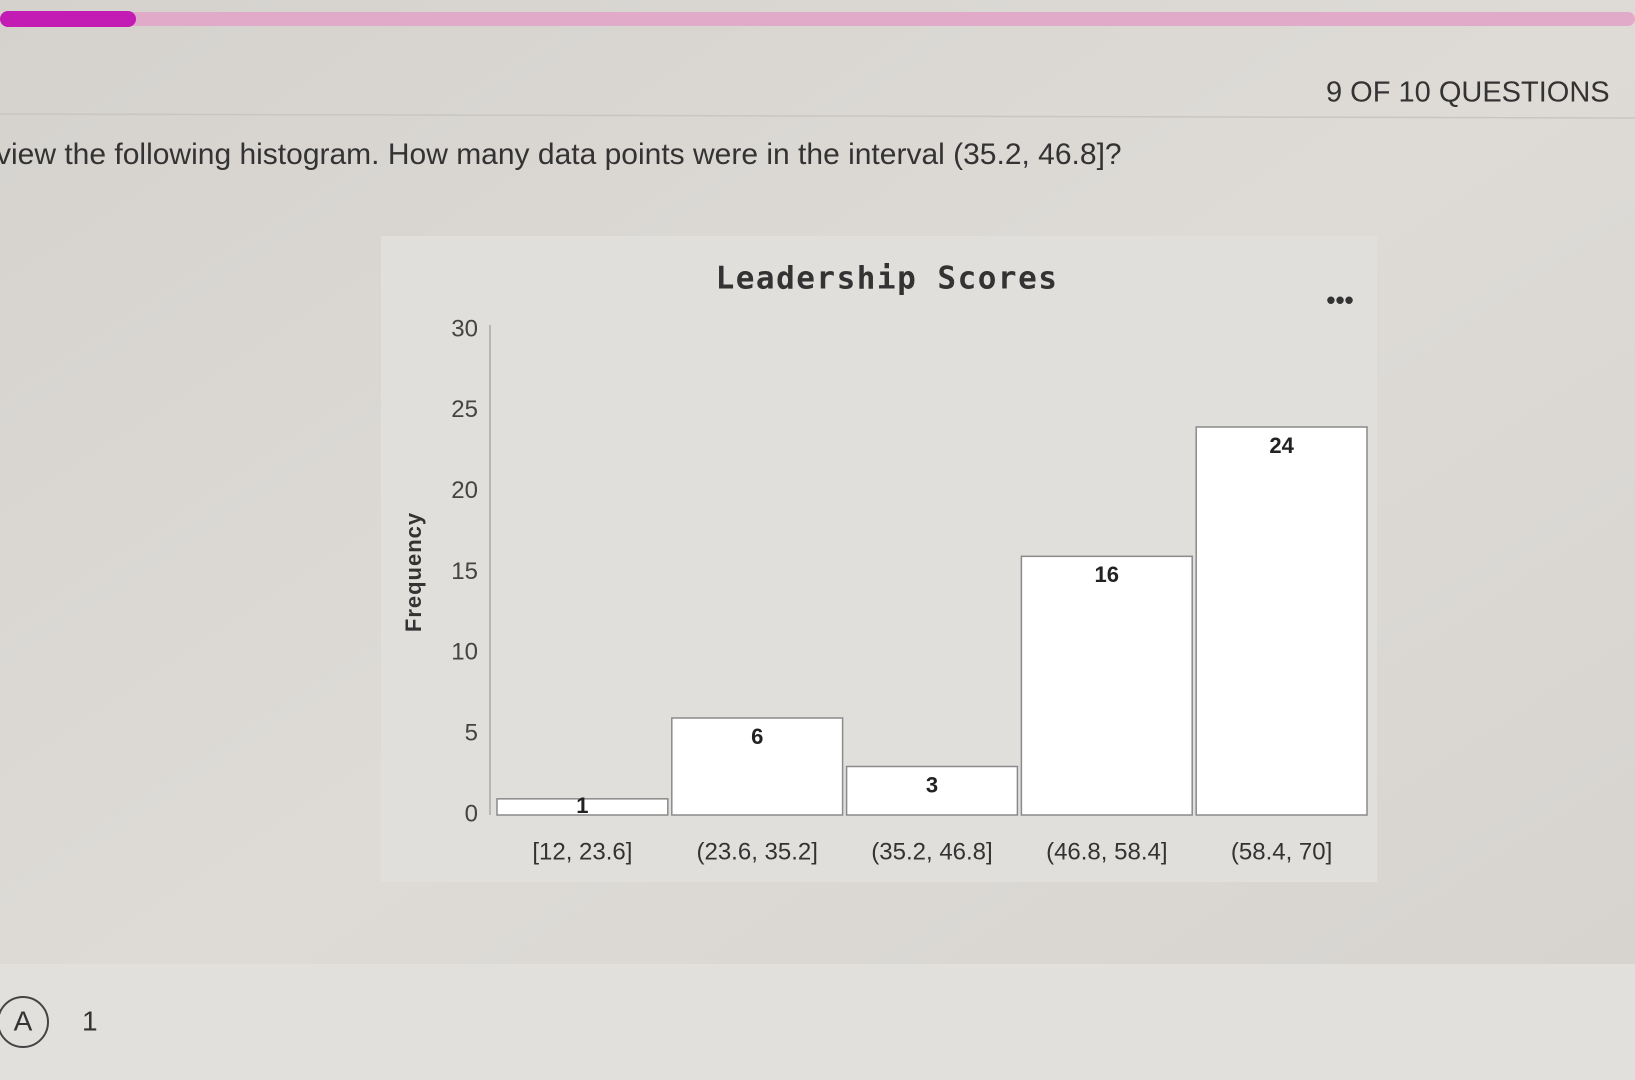 The height and width of the screenshot is (1080, 1635). What do you see at coordinates (931, 851) in the screenshot?
I see `x-tick-label: (35.2, 46.8]` at bounding box center [931, 851].